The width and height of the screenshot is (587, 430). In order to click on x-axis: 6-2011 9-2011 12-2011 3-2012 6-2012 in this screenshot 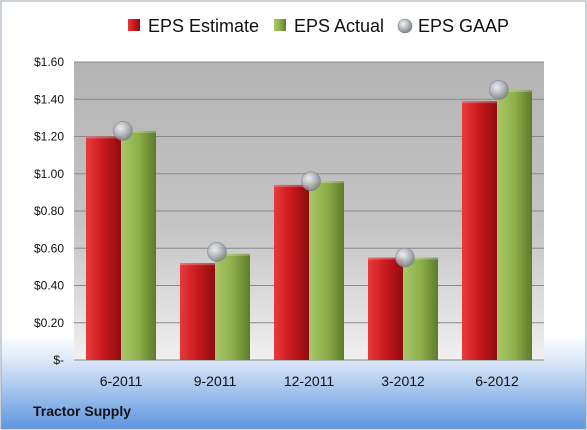, I will do `click(309, 381)`.